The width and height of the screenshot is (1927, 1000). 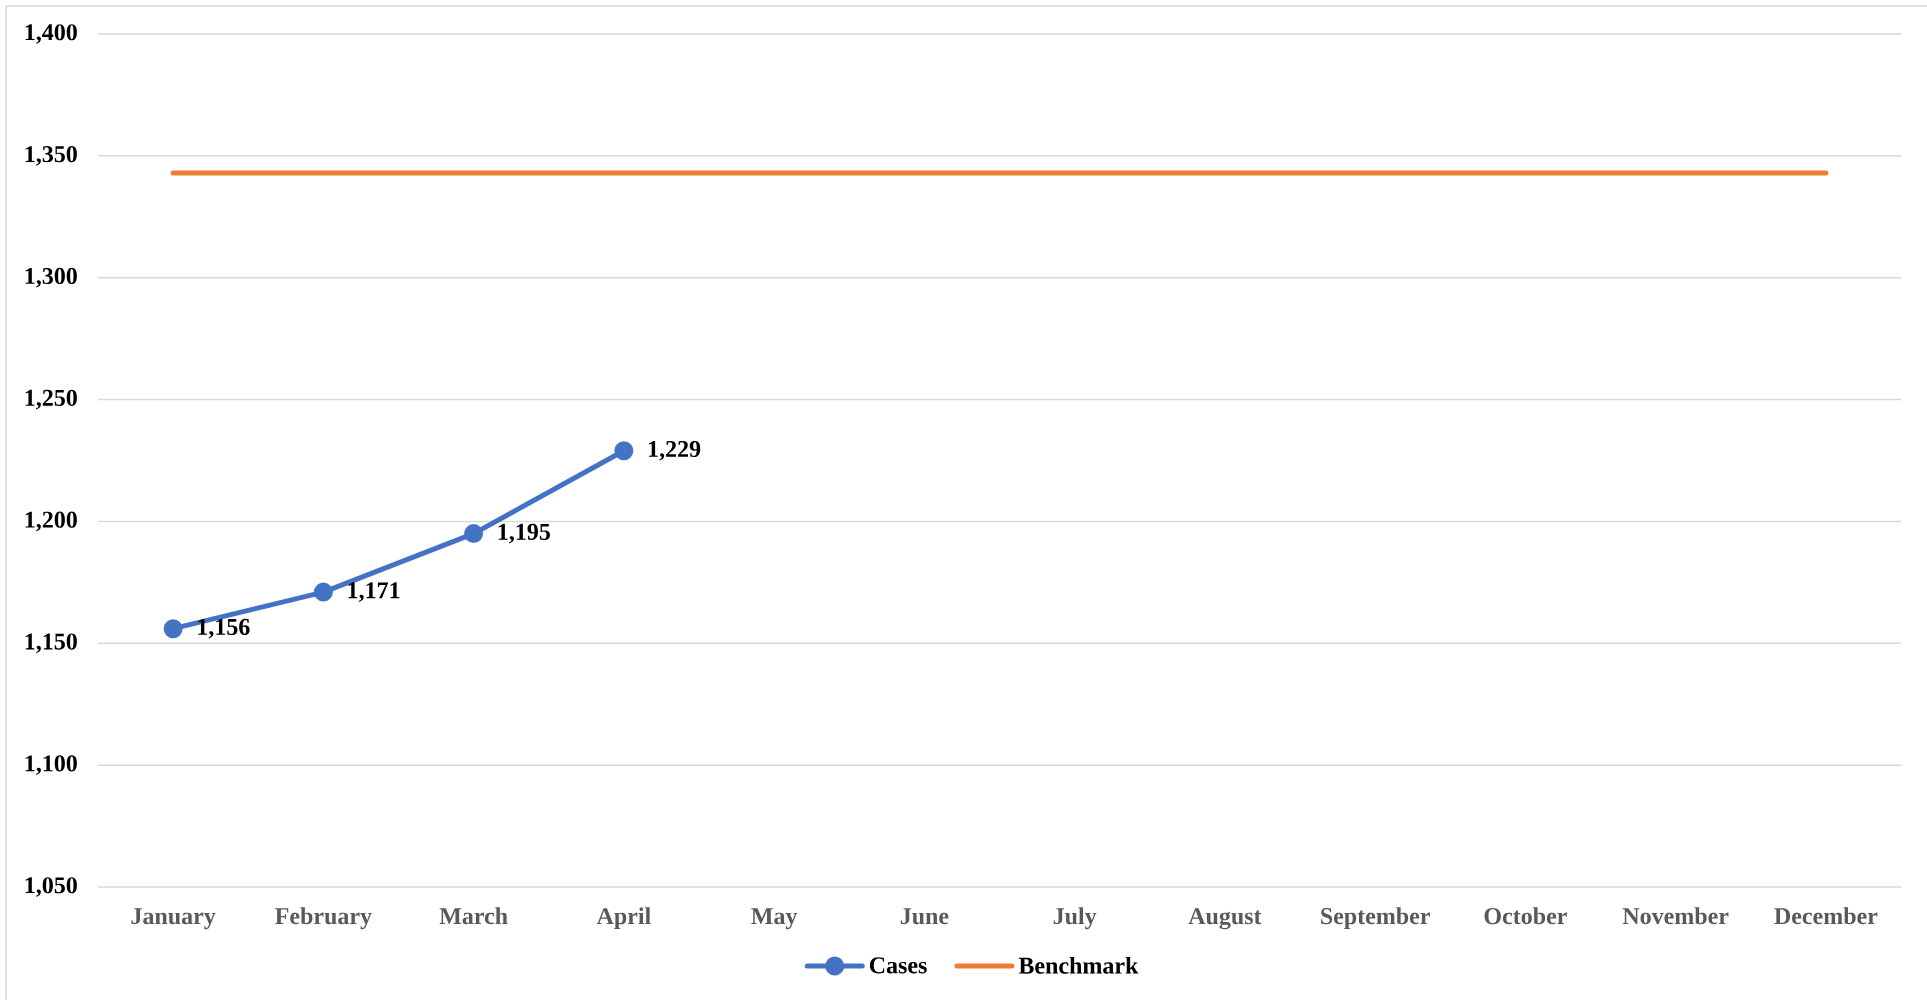 I want to click on x-tick-label: December, so click(x=1826, y=916).